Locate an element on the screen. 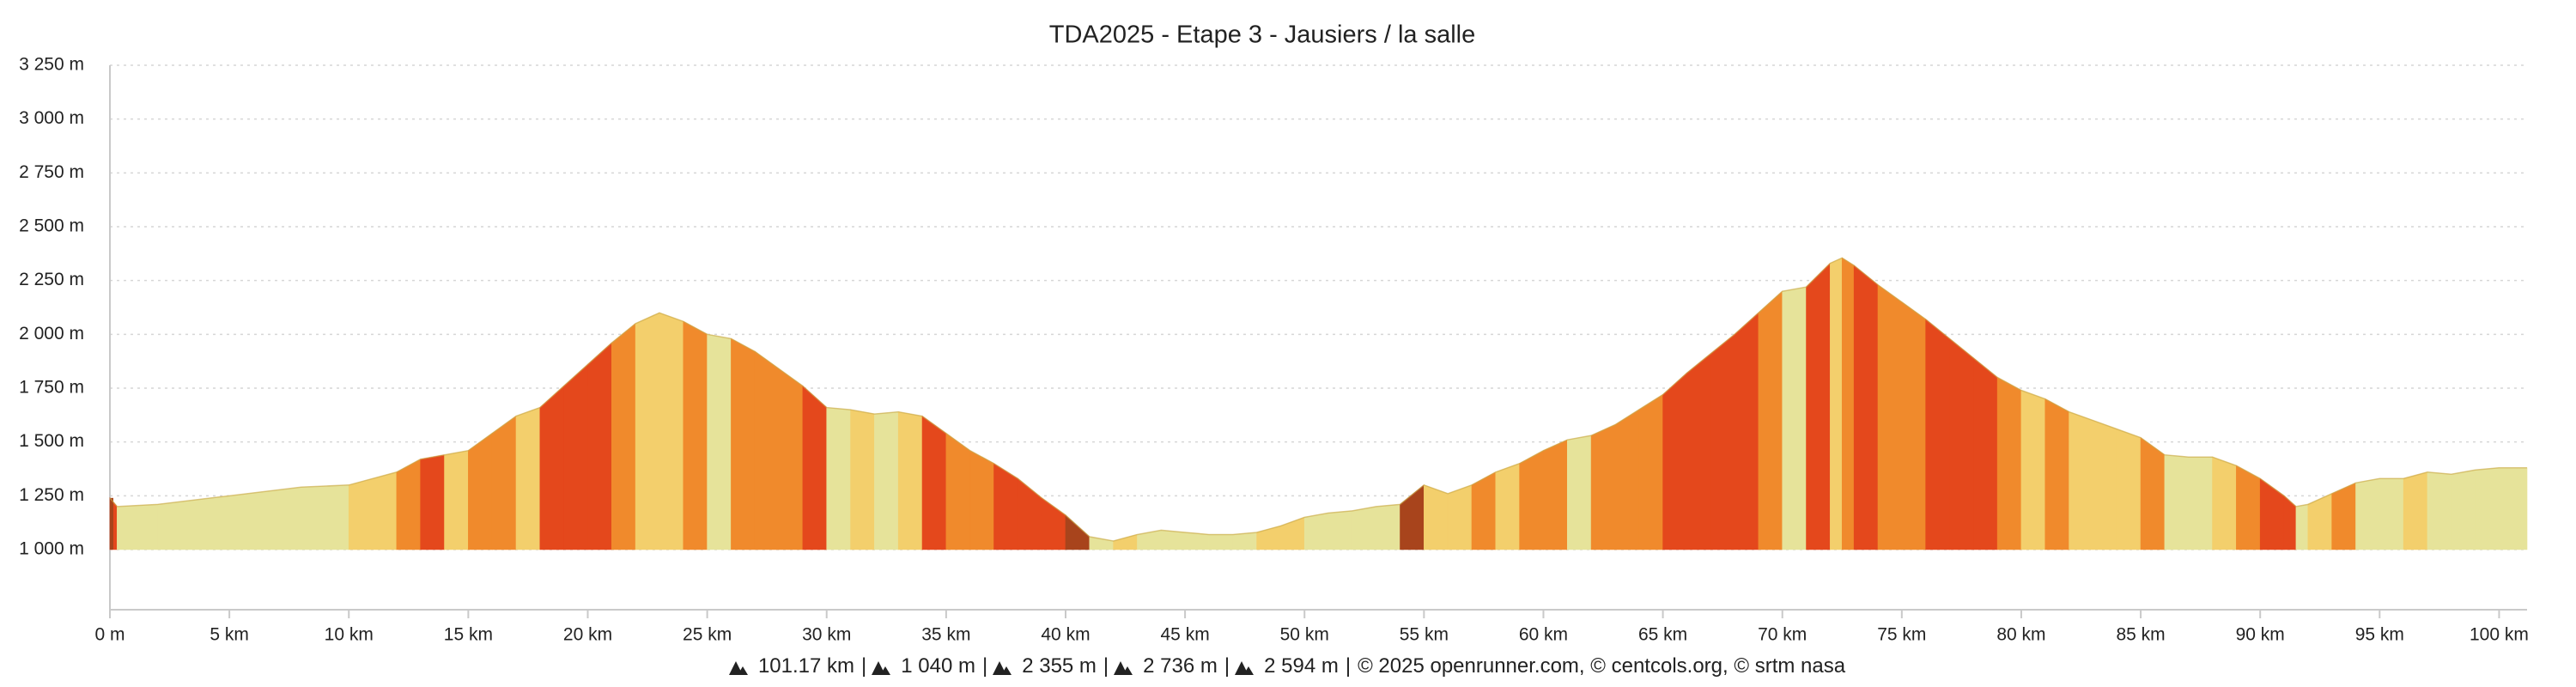 The image size is (2576, 687). y-tick-label: 1 750 m is located at coordinates (52, 388).